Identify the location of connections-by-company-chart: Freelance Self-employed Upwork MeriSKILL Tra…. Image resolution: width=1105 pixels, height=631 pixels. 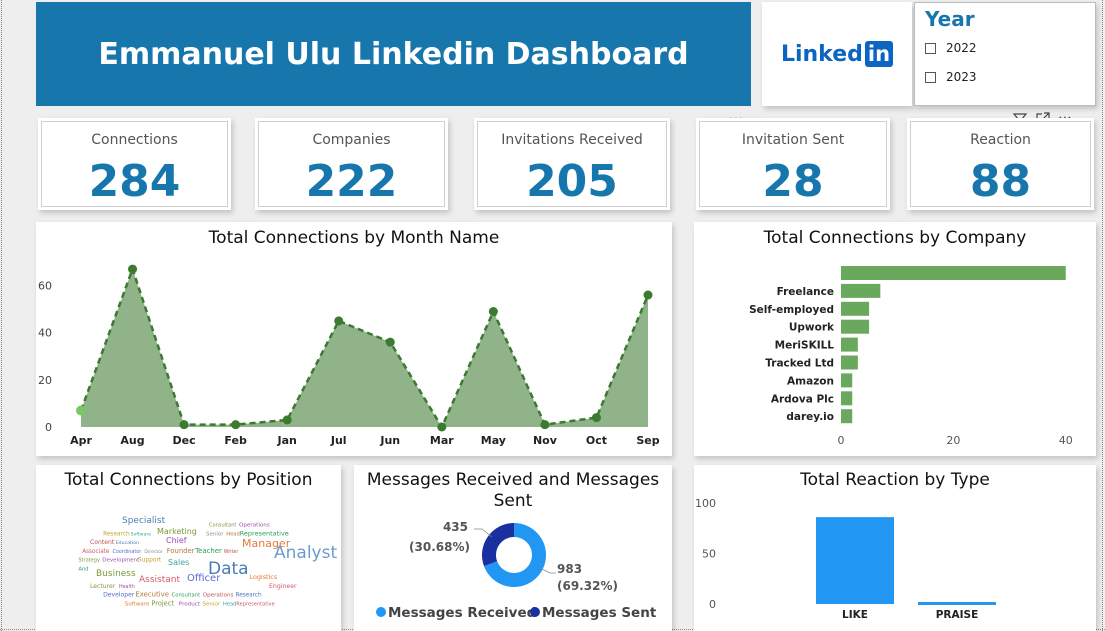
(911, 356).